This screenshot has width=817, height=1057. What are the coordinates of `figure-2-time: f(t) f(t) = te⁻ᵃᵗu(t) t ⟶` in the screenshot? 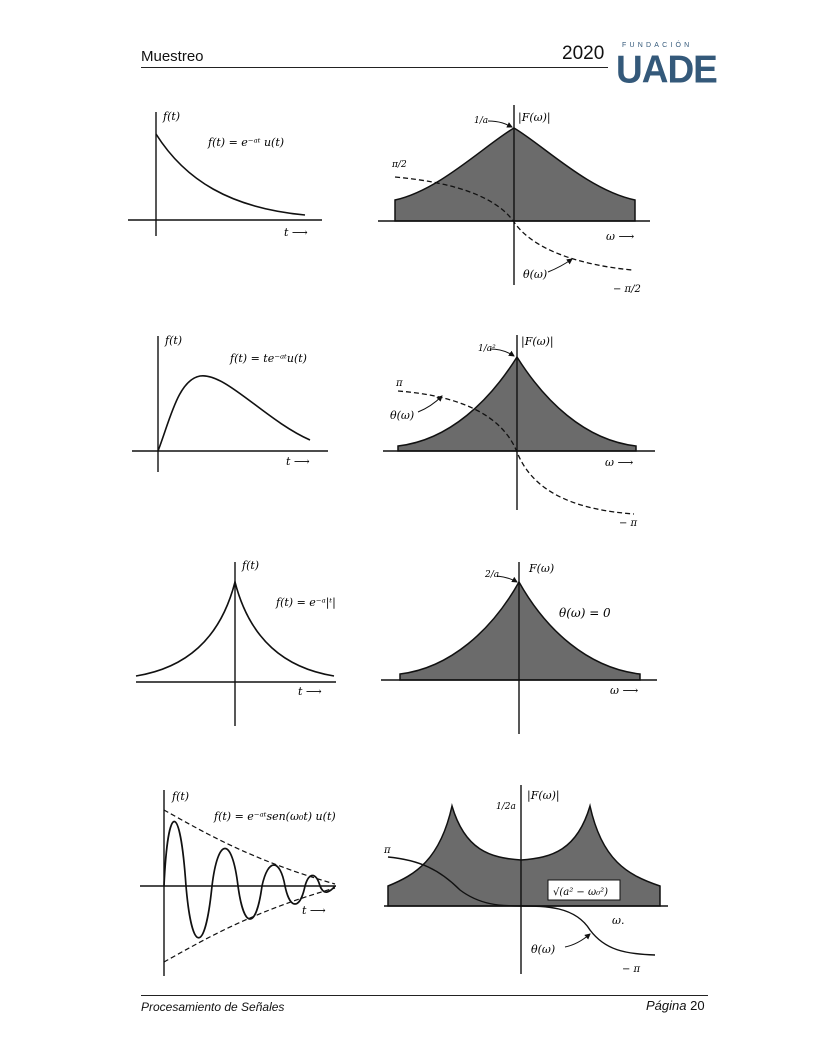 It's located at (230, 403).